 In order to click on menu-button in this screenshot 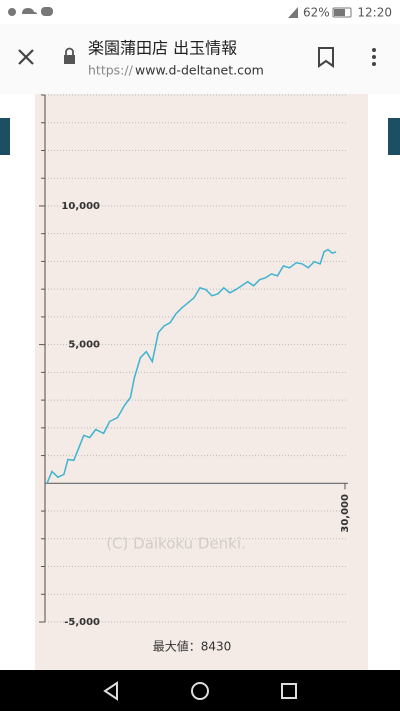, I will do `click(374, 57)`.